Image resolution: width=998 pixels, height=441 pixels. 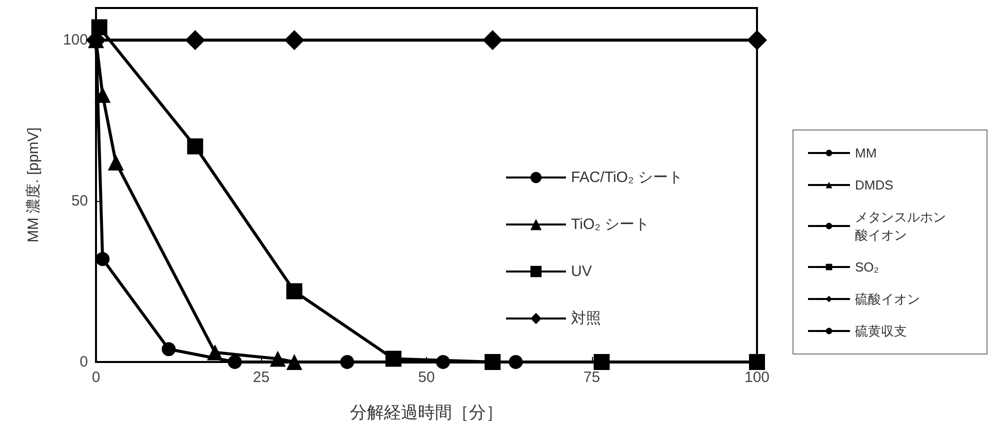 I want to click on legend-label: FAC/TiO₂ シート, so click(x=627, y=177).